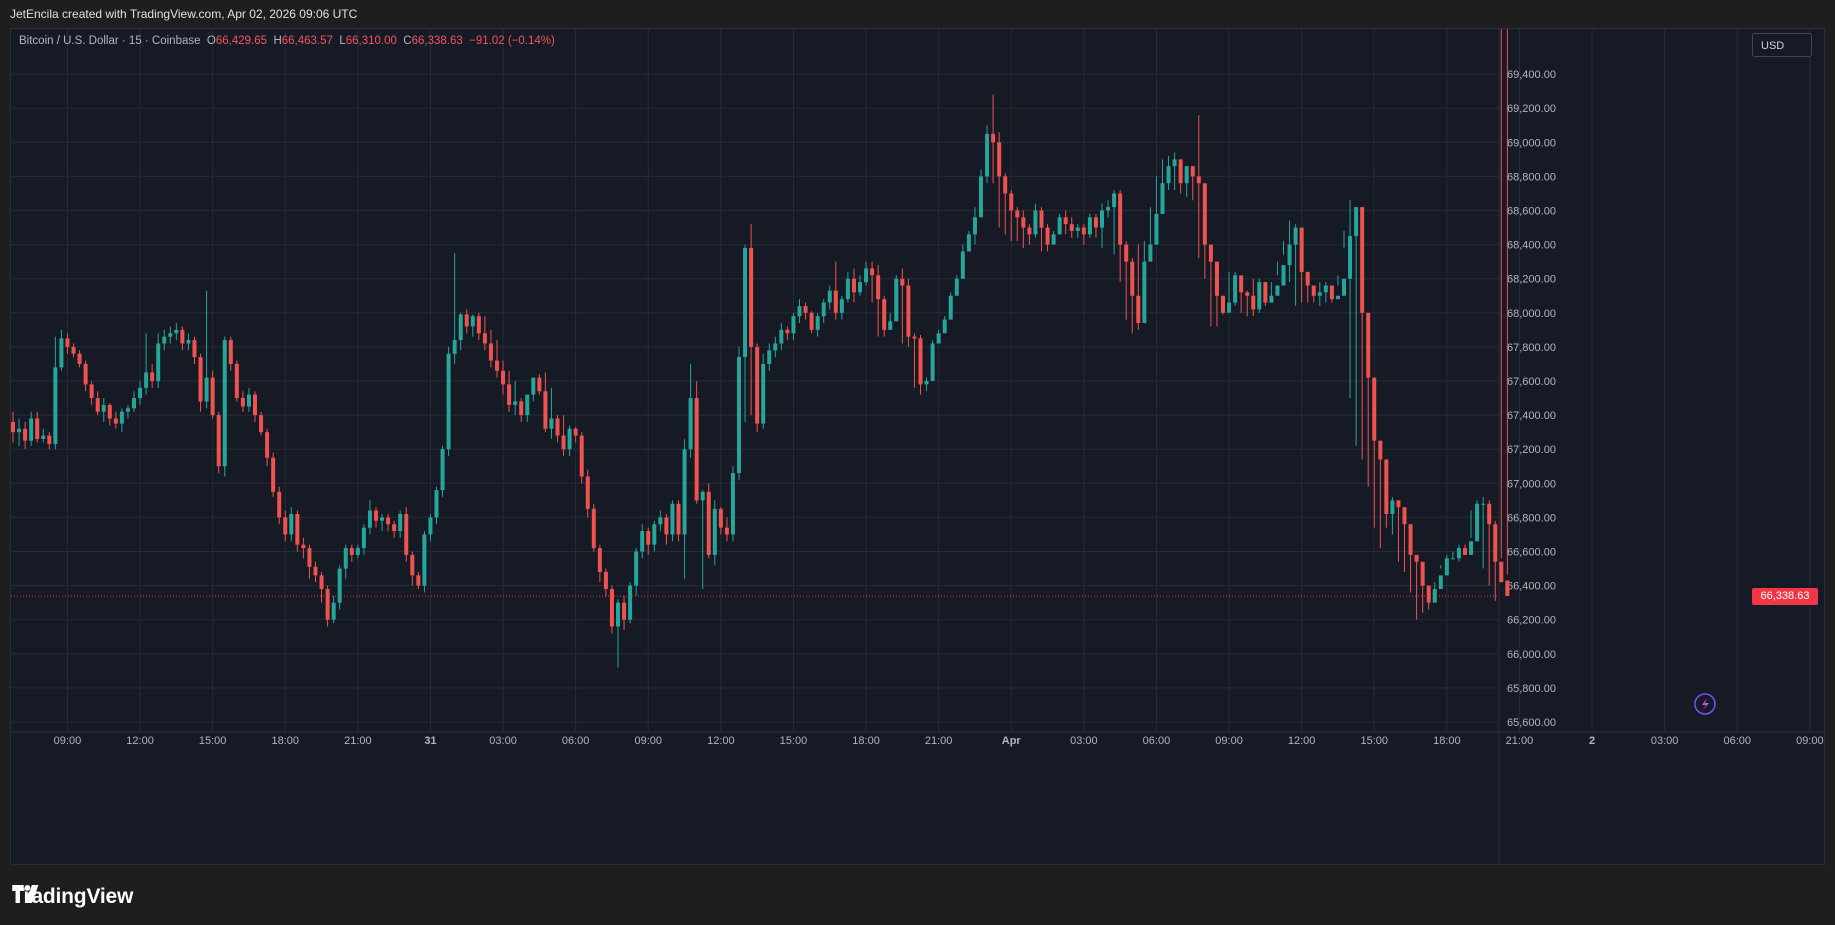 The image size is (1835, 925). I want to click on y-tick-label: 68,200.00, so click(1531, 280).